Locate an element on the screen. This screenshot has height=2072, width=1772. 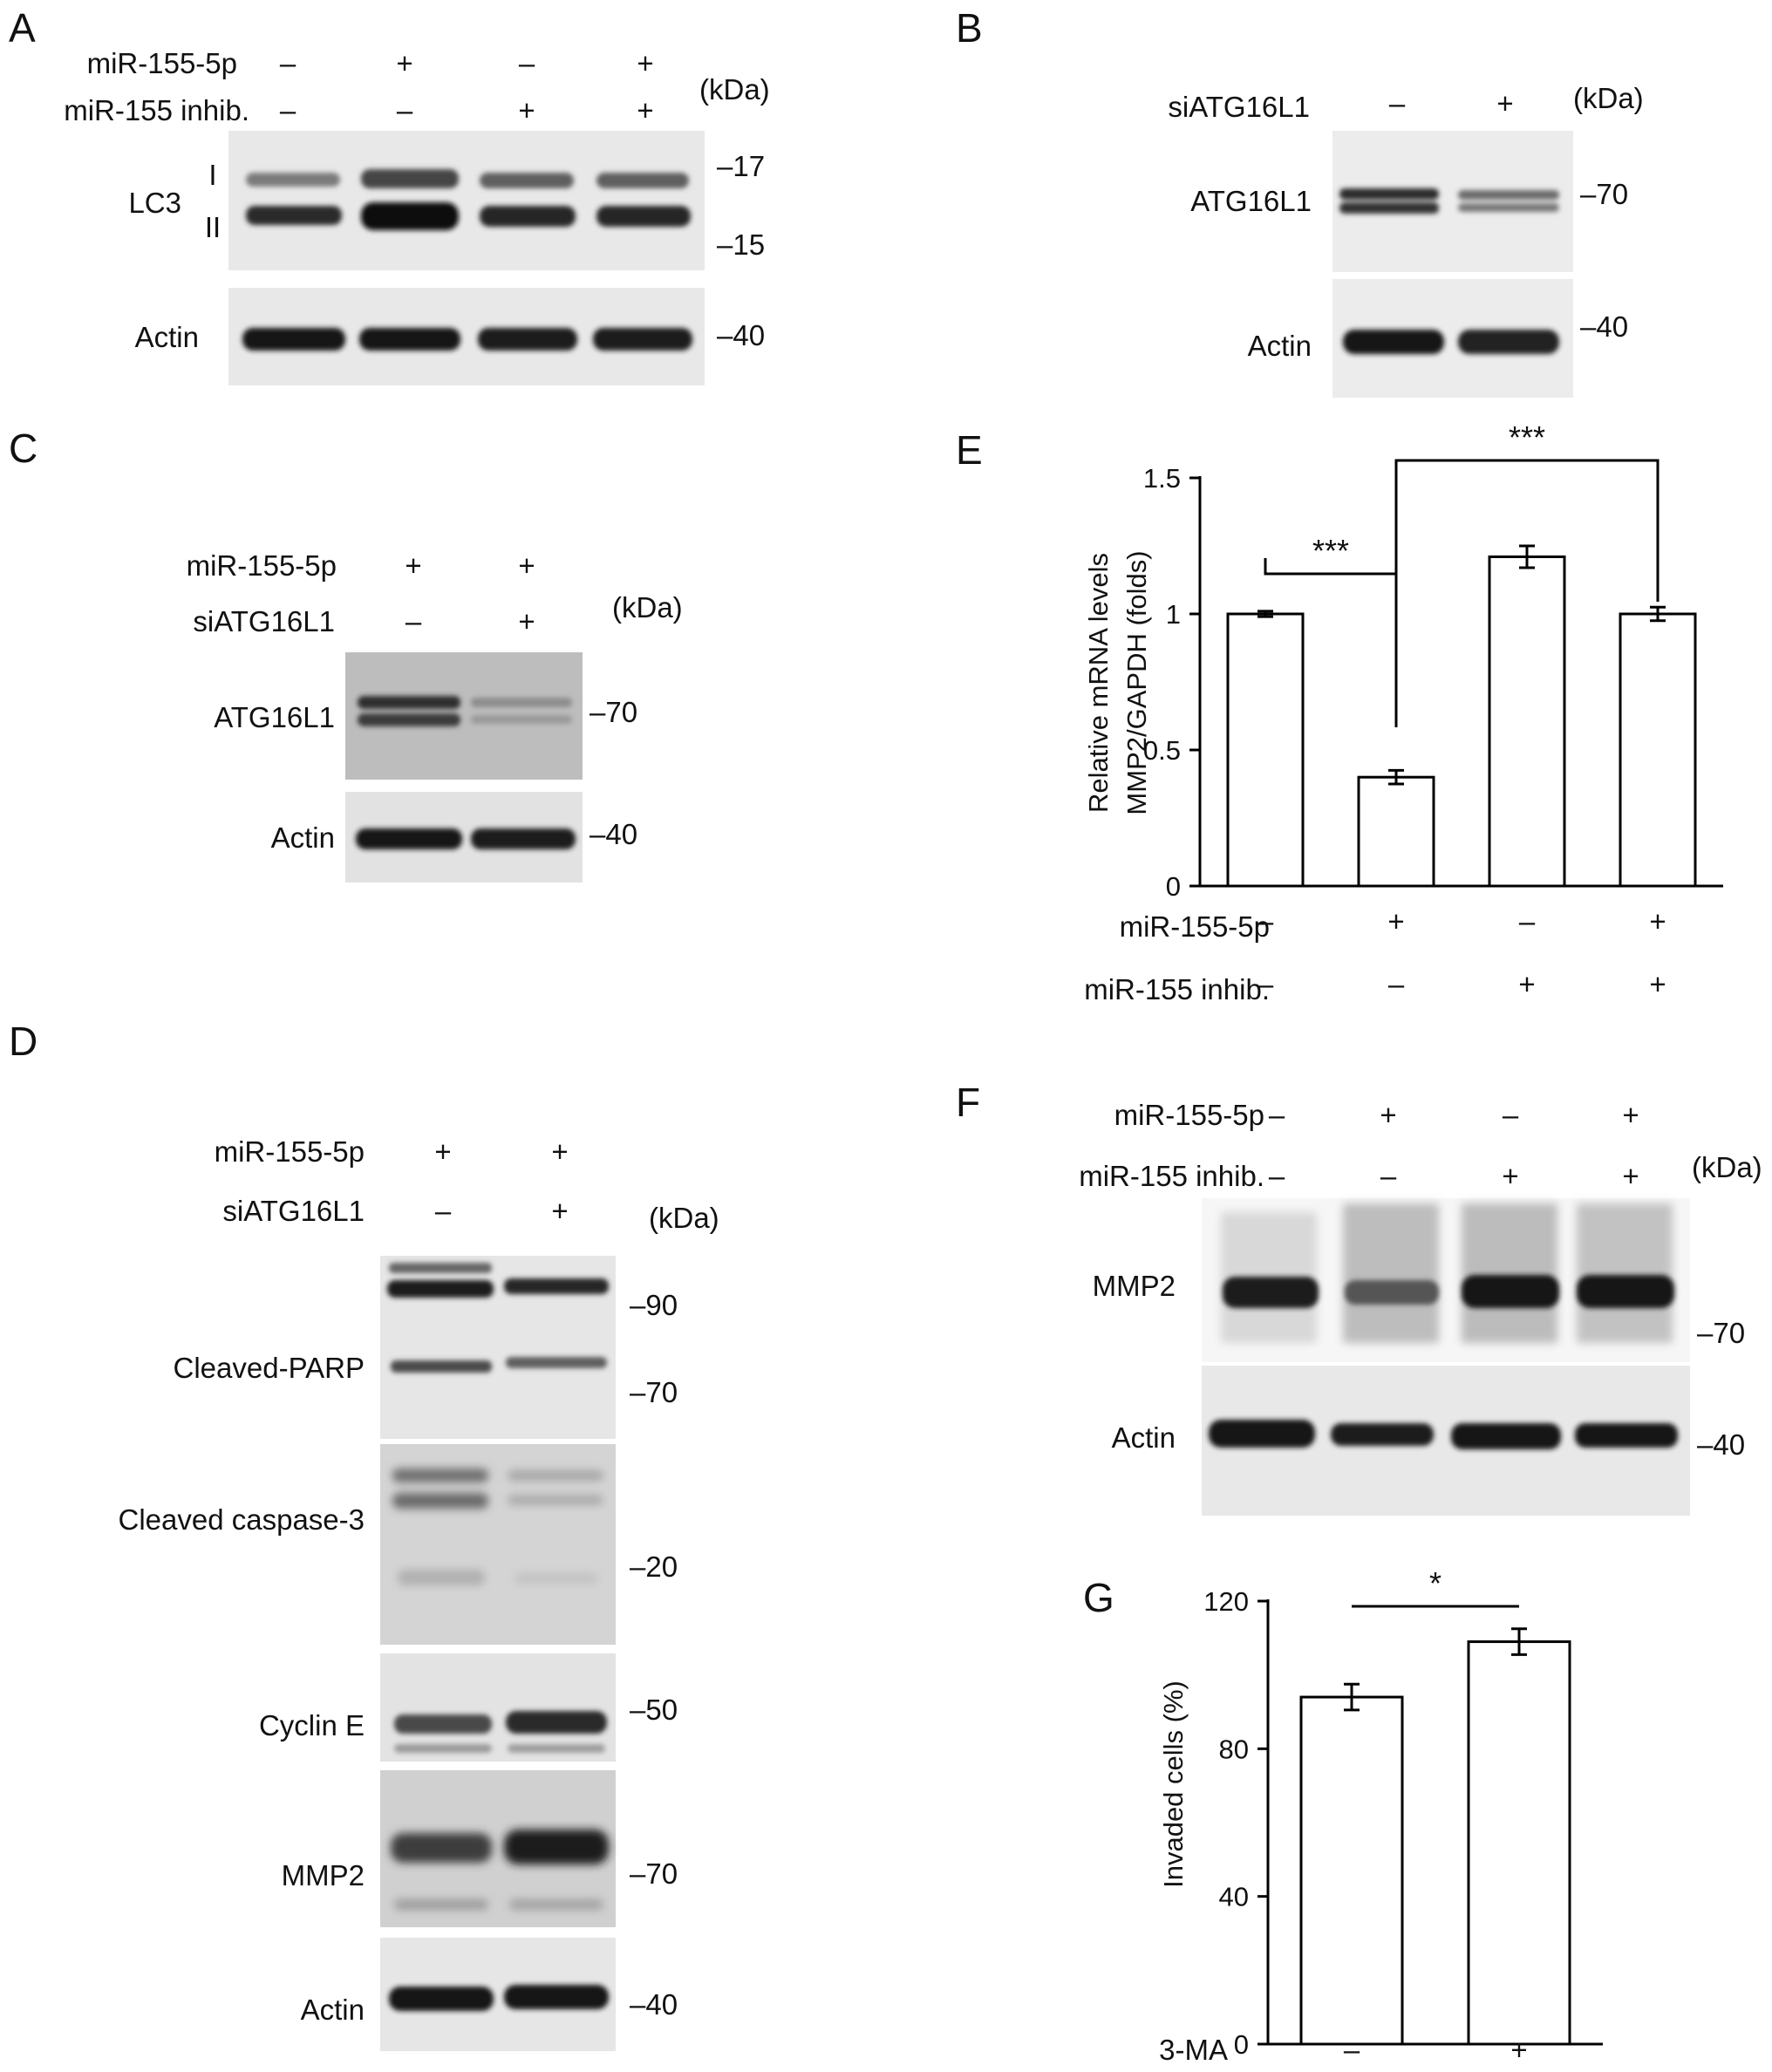
significance-label: * is located at coordinates (1435, 1583).